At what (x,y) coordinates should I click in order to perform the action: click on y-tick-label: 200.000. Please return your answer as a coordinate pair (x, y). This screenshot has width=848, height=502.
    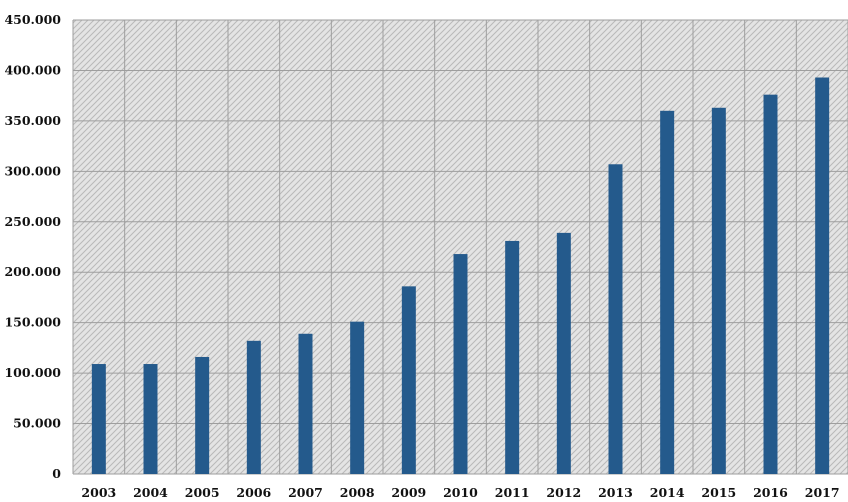
    Looking at the image, I should click on (32, 271).